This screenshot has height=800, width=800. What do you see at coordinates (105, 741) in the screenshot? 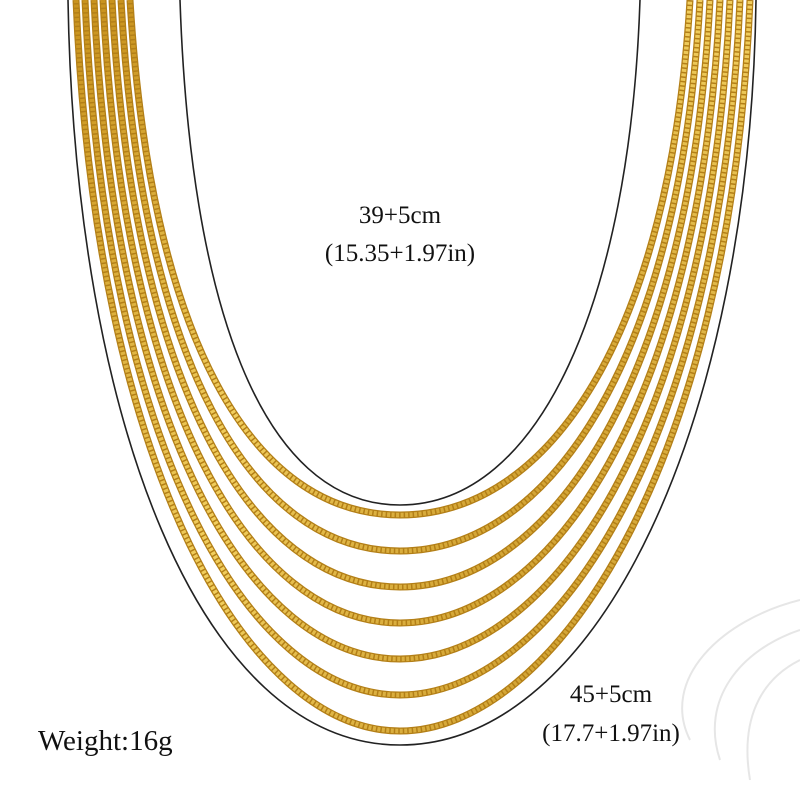
I see `weight-label: Weight:16g` at bounding box center [105, 741].